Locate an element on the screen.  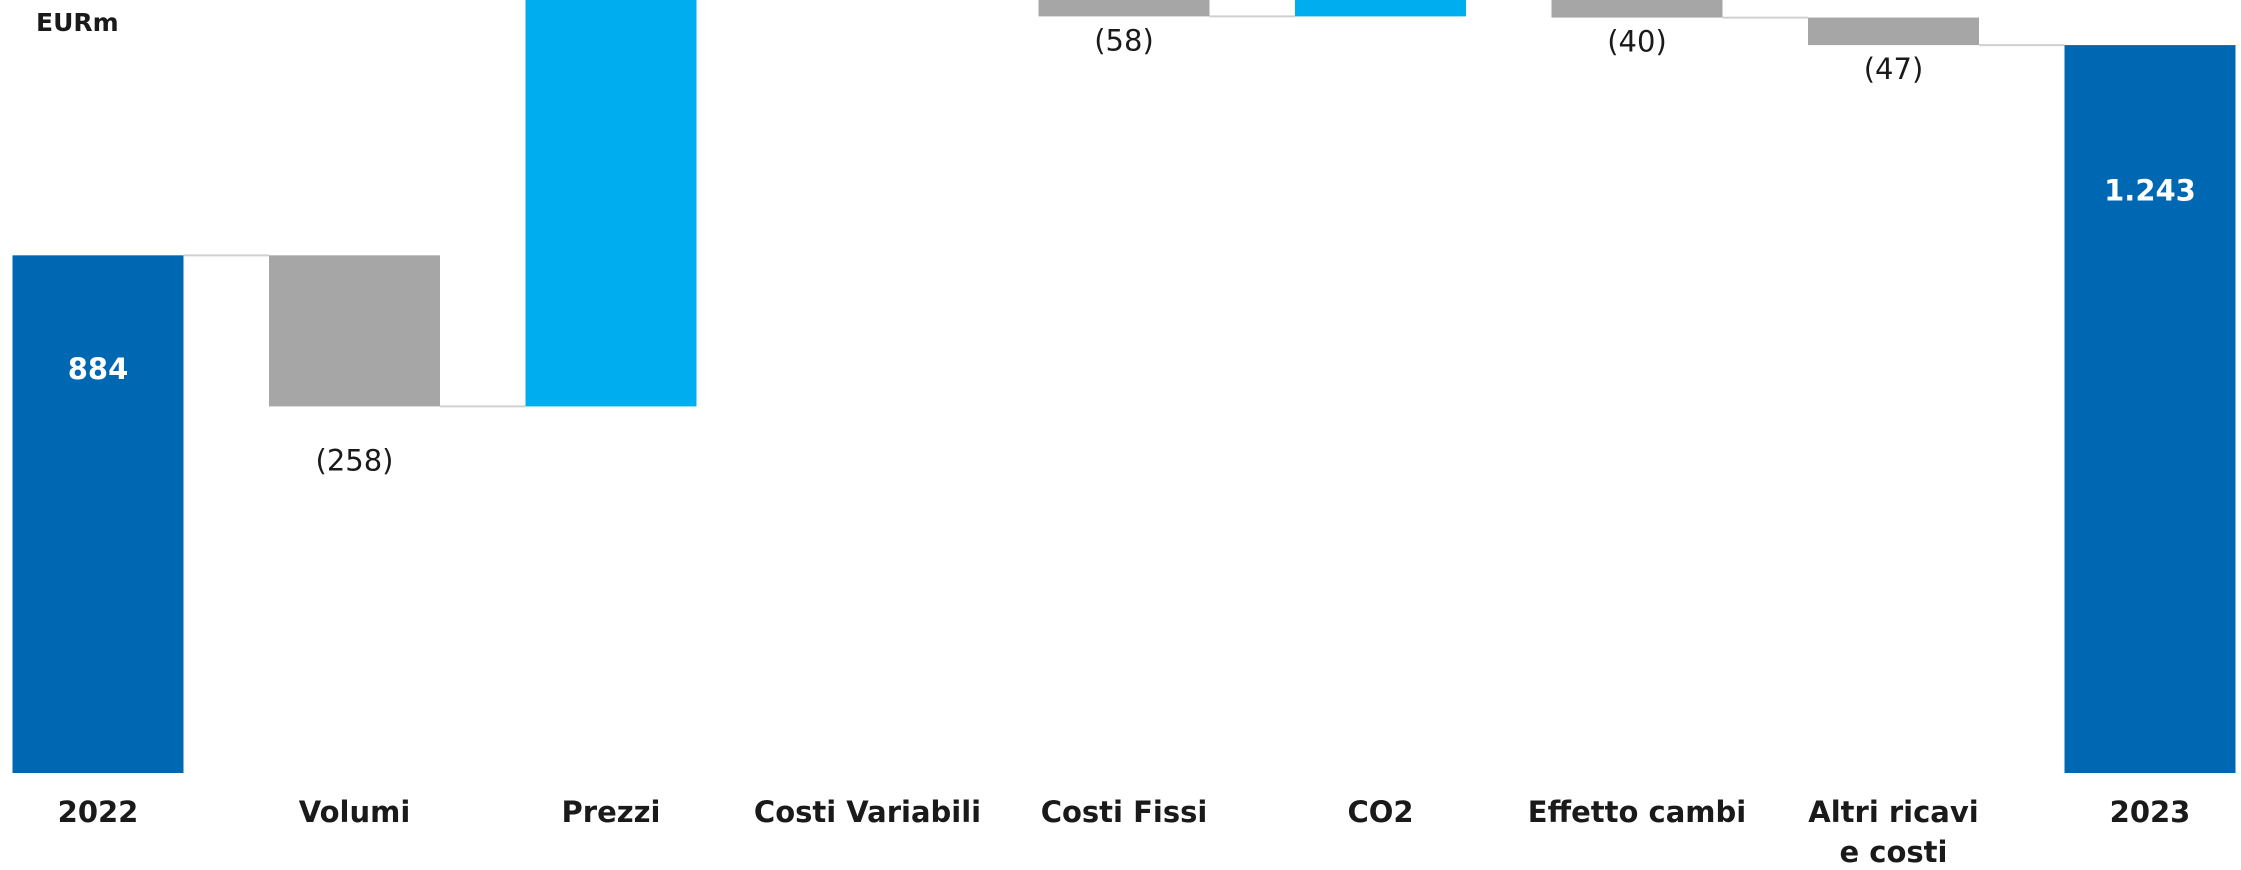
bar-effetto-cambi is located at coordinates (1637, 9).